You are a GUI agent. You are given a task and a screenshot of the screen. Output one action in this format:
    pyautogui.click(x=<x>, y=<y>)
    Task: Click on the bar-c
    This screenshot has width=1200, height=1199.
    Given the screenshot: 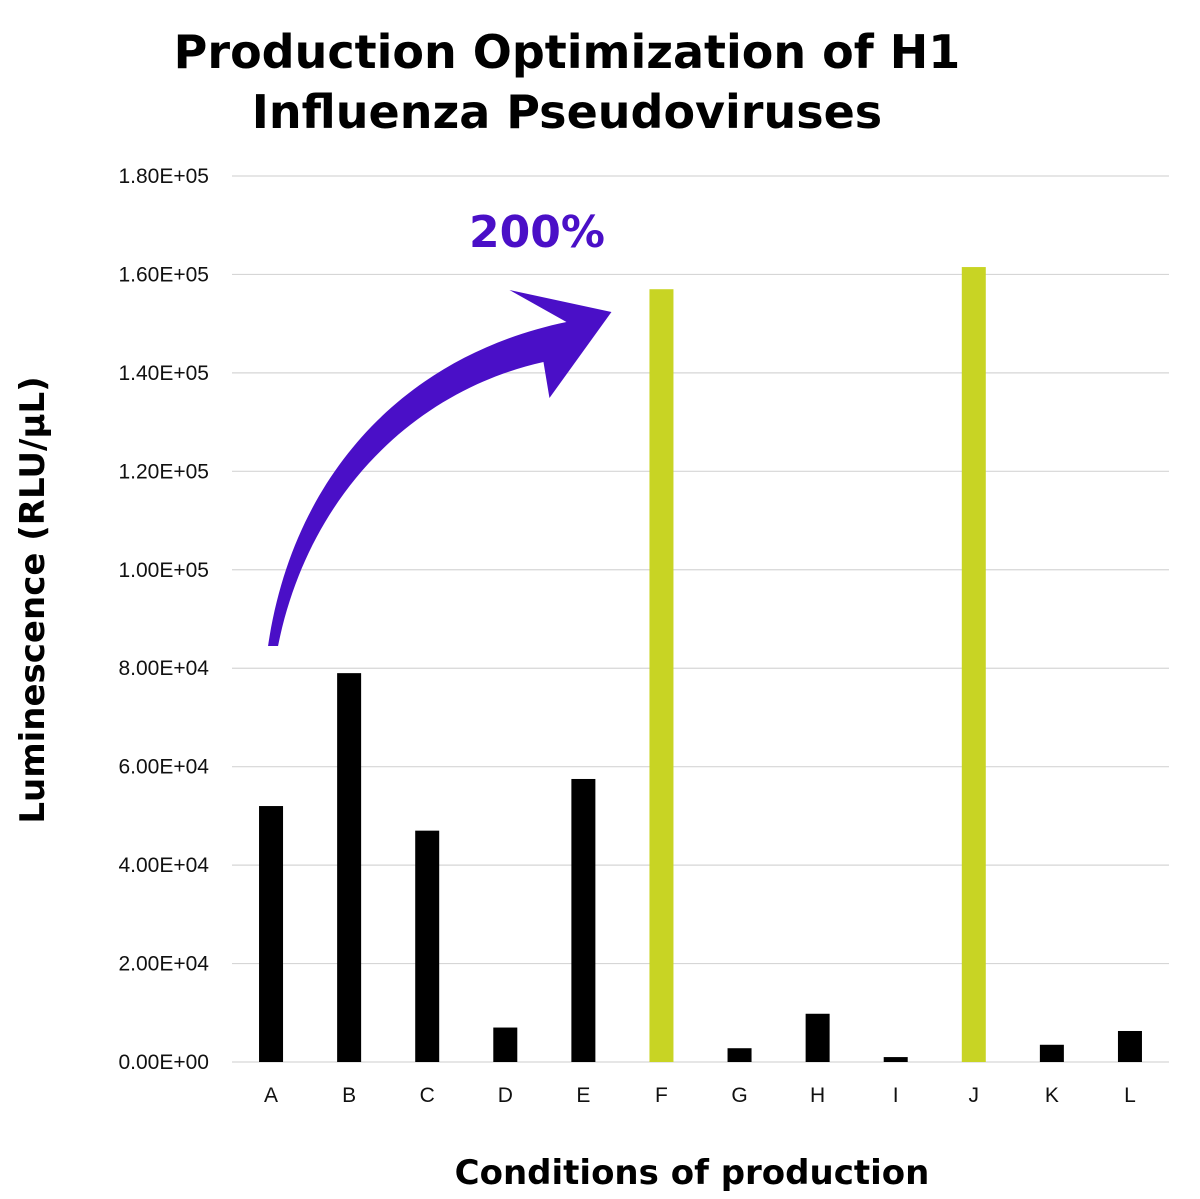 What is the action you would take?
    pyautogui.click(x=427, y=946)
    